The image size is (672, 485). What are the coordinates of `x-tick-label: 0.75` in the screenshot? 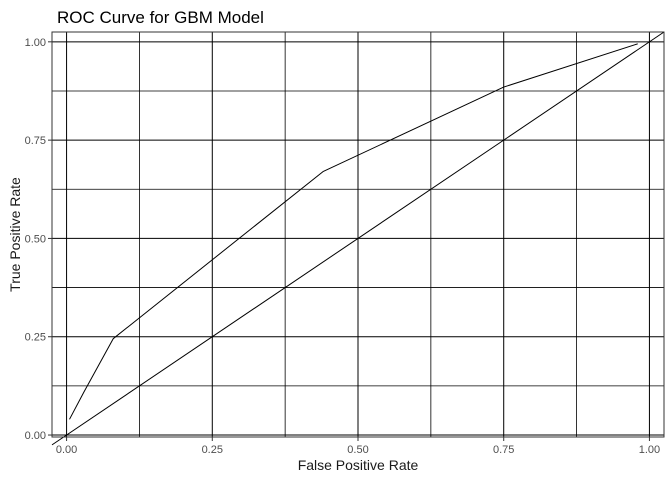 It's located at (503, 450).